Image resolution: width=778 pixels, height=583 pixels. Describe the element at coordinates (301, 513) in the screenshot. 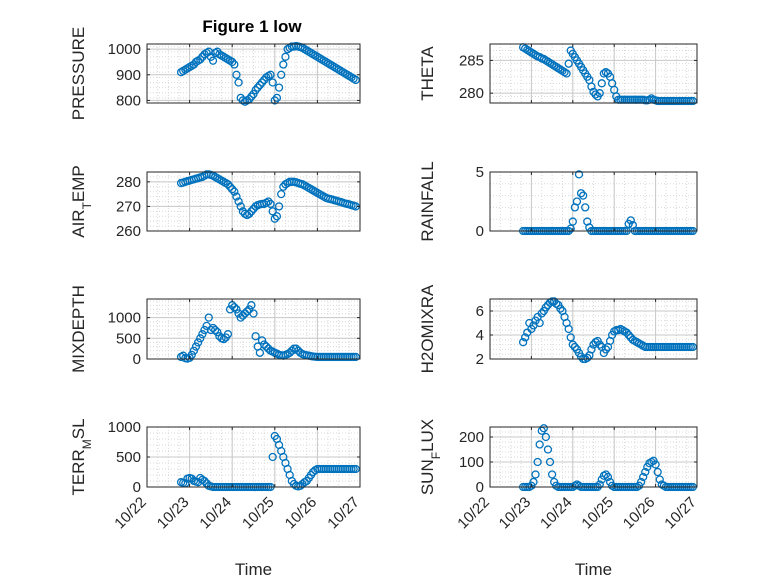

I see `xtick-label: 10/26` at that location.